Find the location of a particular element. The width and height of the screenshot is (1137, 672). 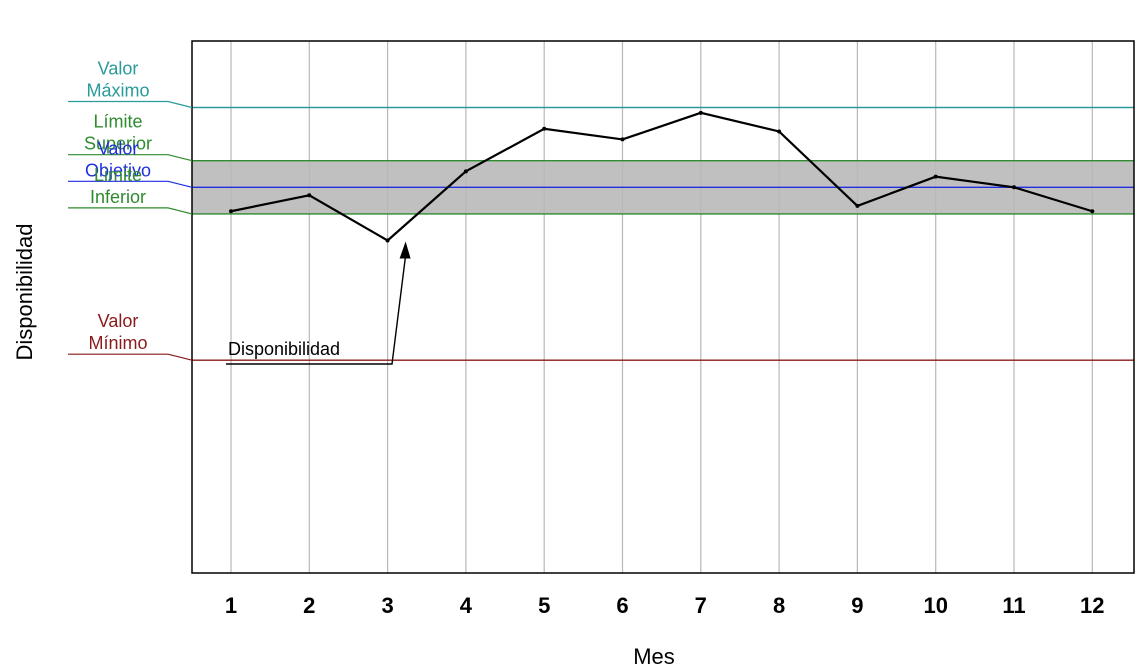

ref-label-minimo-line1: Valor is located at coordinates (118, 321).